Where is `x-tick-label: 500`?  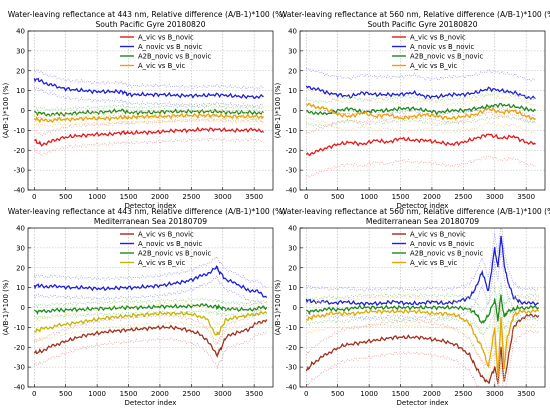 x-tick-label: 500 is located at coordinates (65, 197).